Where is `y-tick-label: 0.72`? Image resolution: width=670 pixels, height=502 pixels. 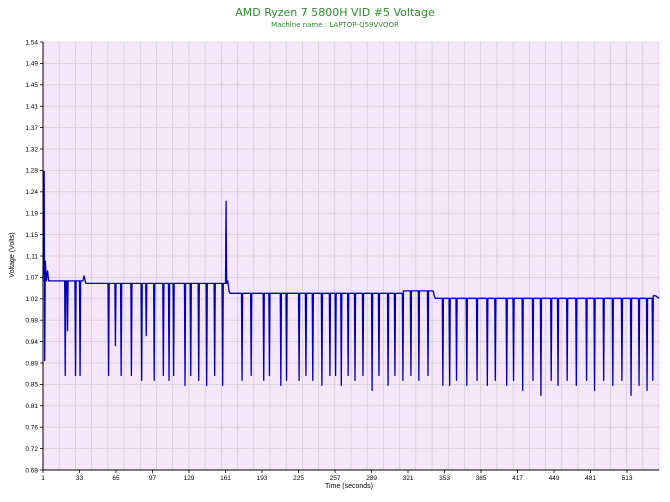 y-tick-label: 0.72 is located at coordinates (31, 449).